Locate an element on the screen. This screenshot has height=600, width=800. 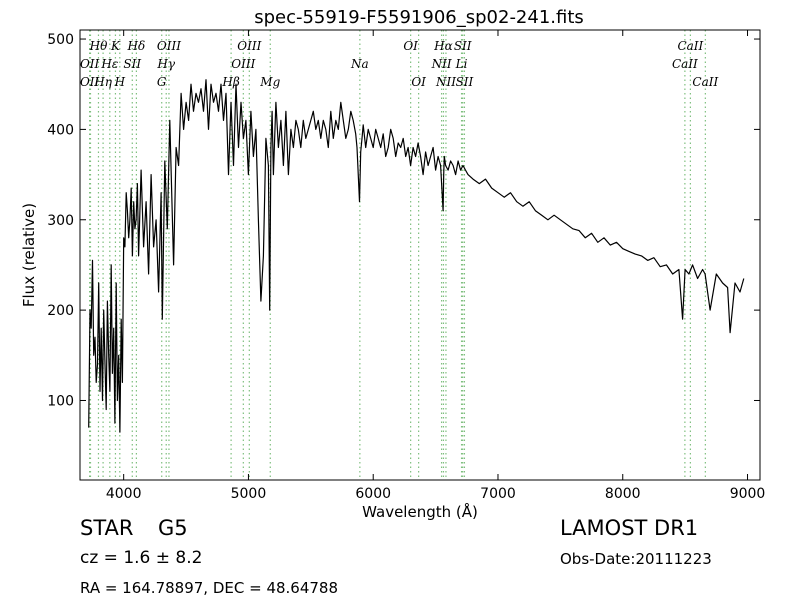
spectral-line-label: G is located at coordinates (162, 82).